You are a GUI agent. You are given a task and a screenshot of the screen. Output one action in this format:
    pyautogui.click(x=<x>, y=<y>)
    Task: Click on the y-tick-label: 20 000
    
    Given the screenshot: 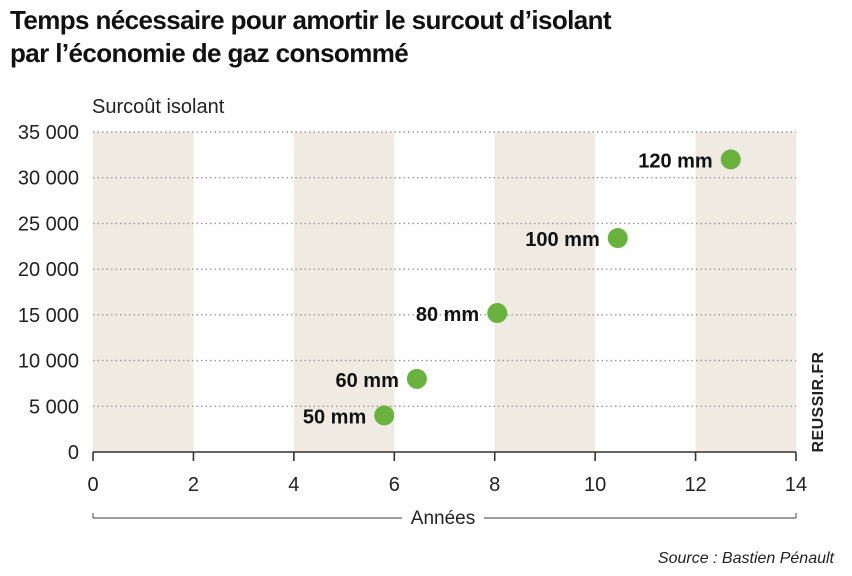 What is the action you would take?
    pyautogui.click(x=48, y=270)
    